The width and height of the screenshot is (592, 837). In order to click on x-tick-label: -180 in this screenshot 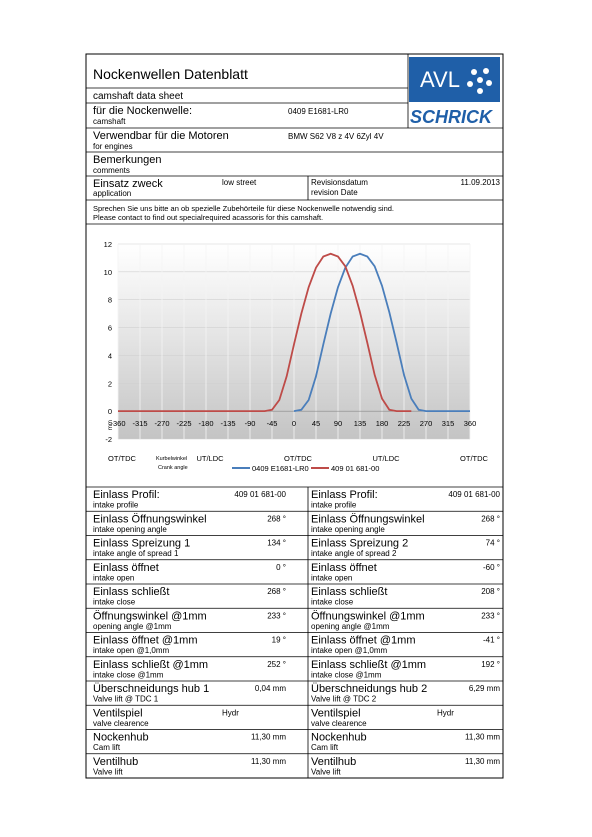, I will do `click(205, 423)`.